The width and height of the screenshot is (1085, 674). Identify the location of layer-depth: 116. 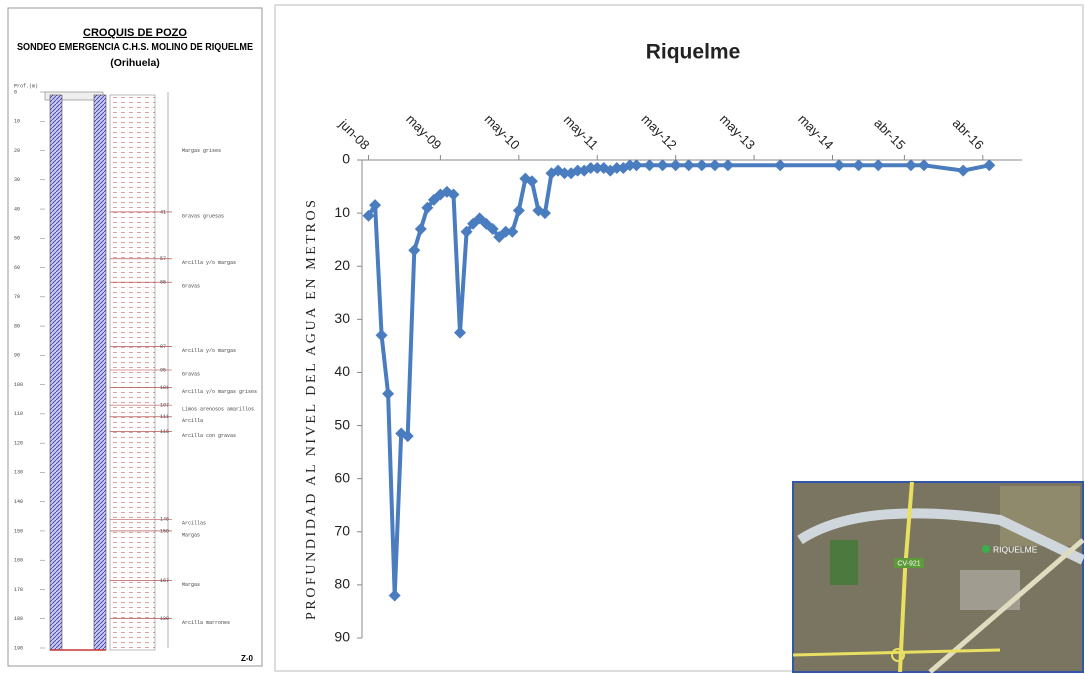
(164, 432).